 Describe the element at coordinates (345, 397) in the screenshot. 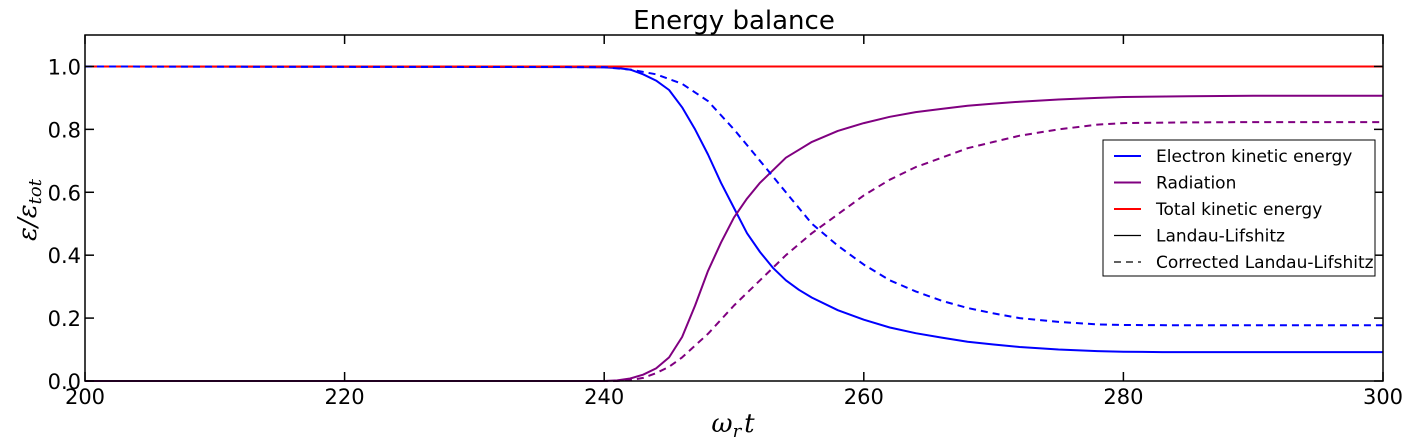

I see `x-tick-label: 220` at that location.